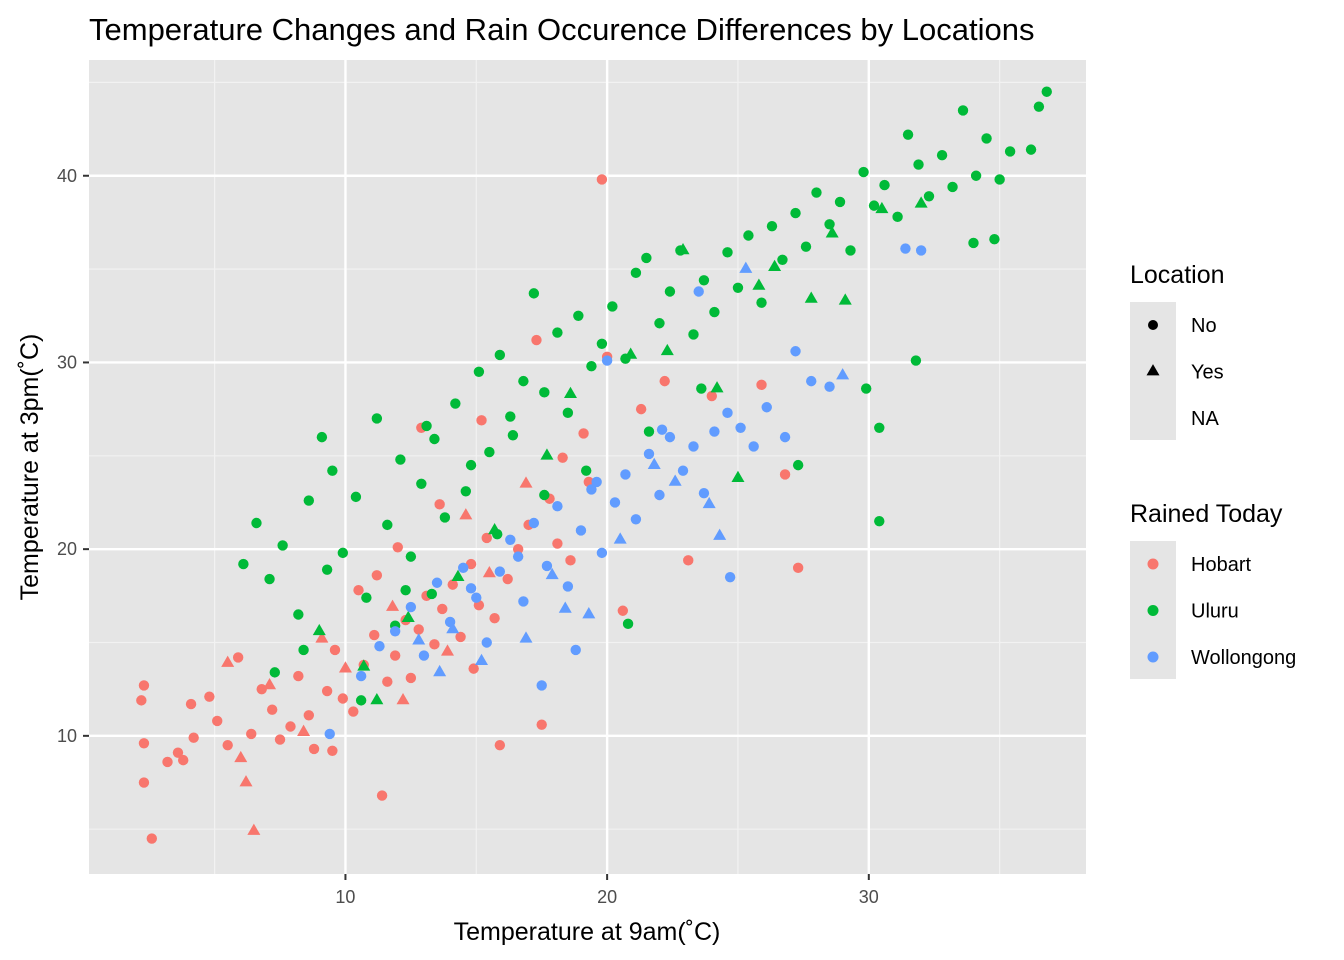 Image resolution: width=1344 pixels, height=960 pixels. I want to click on color-legend: Rained Today Hobart Uluru Wollongong, so click(1213, 589).